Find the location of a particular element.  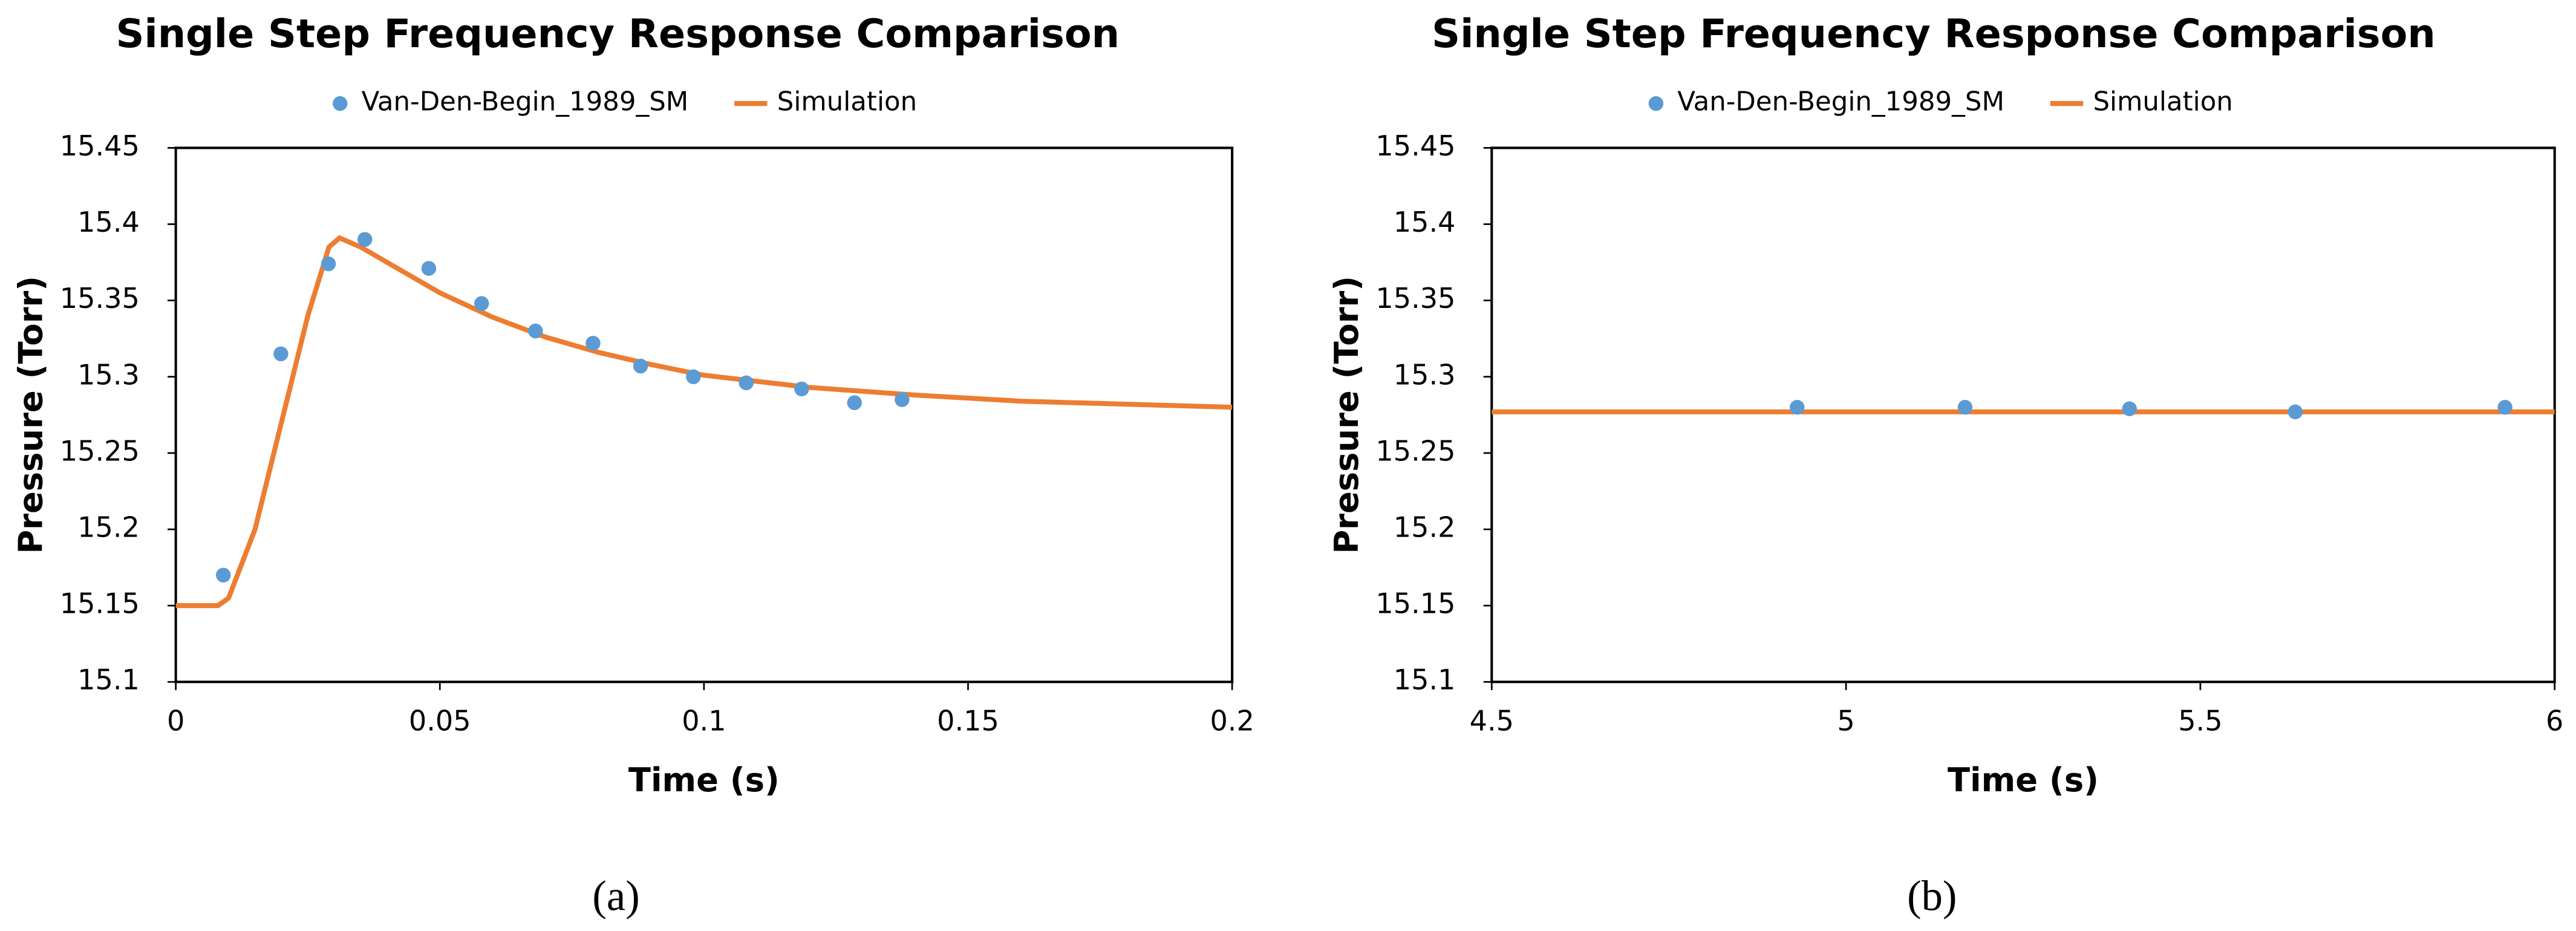

x-tick-label: 0.05 is located at coordinates (440, 721).